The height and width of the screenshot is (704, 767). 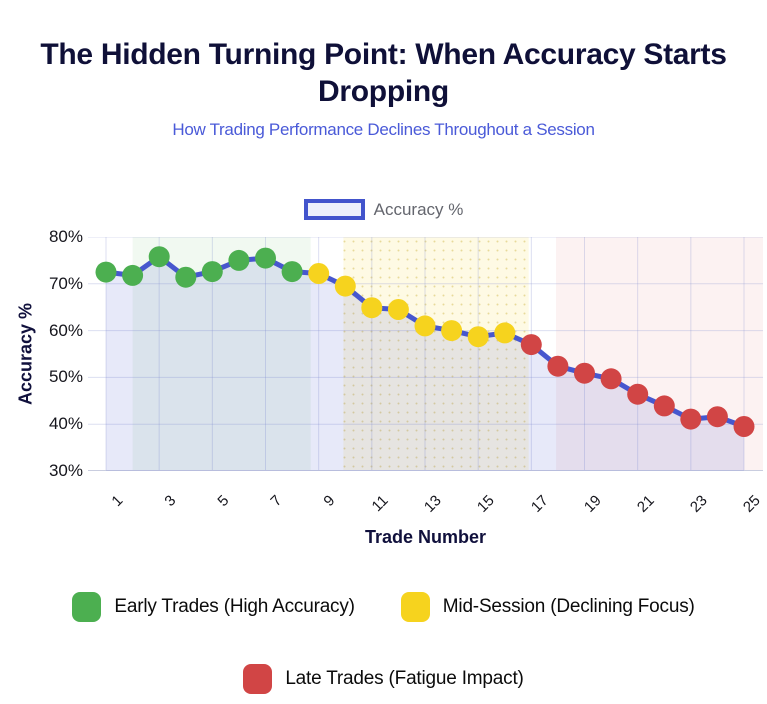 What do you see at coordinates (334, 209) in the screenshot?
I see `series-legend-swatch` at bounding box center [334, 209].